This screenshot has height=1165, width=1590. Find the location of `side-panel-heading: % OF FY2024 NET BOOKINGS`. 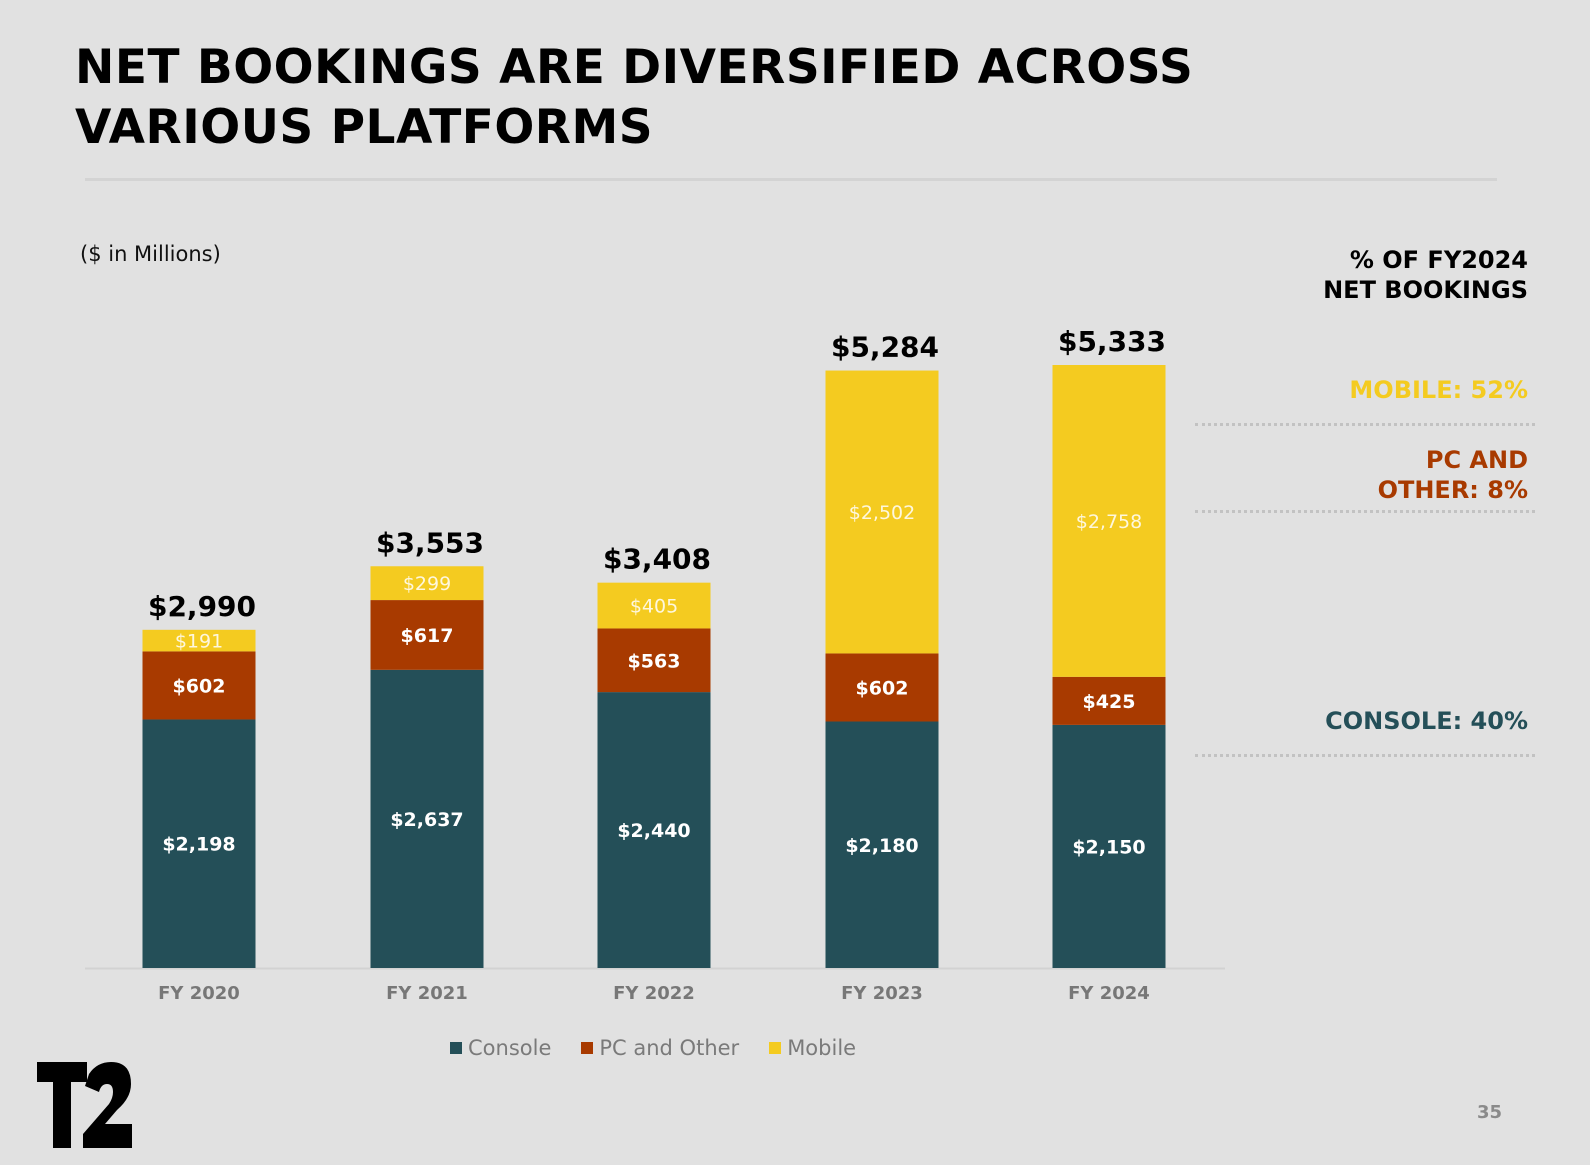

side-panel-heading: % OF FY2024 NET BOOKINGS is located at coordinates (1425, 275).